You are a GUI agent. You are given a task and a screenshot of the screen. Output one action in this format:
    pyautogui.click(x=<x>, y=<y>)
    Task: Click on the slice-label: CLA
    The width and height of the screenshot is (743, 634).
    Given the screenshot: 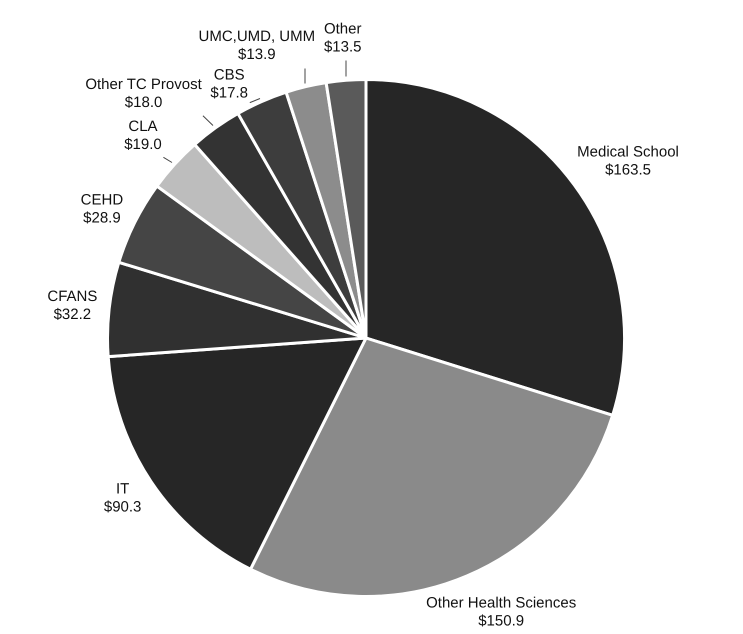 What is the action you would take?
    pyautogui.click(x=143, y=127)
    